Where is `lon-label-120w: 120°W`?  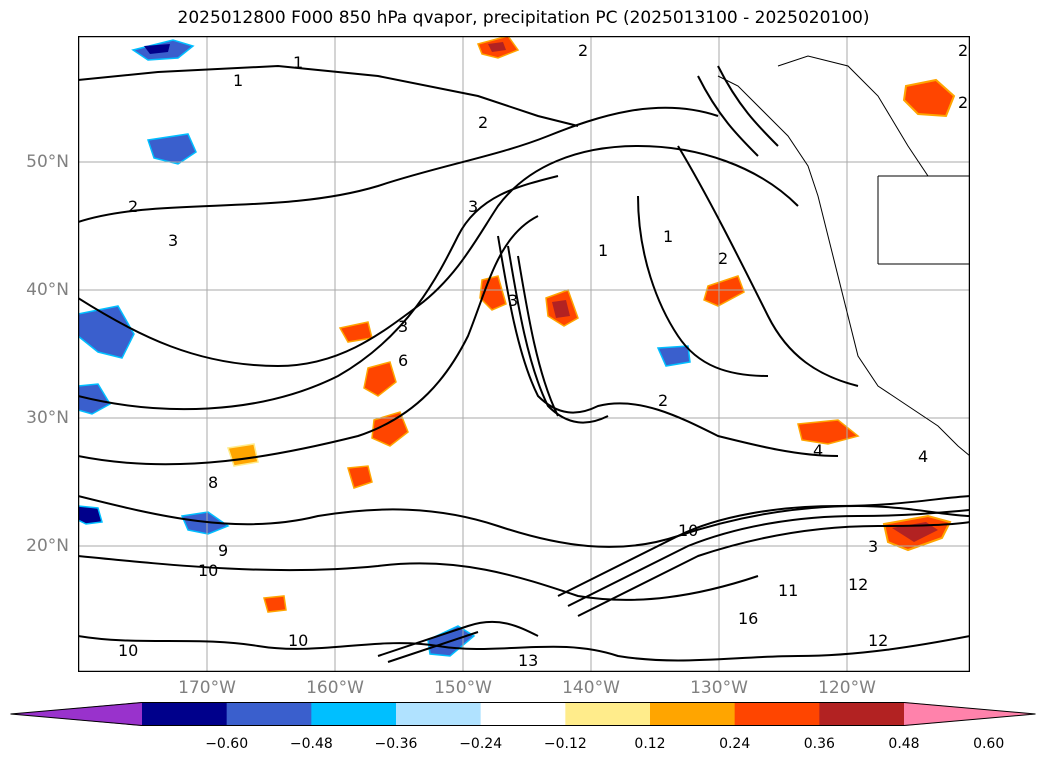 lon-label-120w: 120°W is located at coordinates (847, 688).